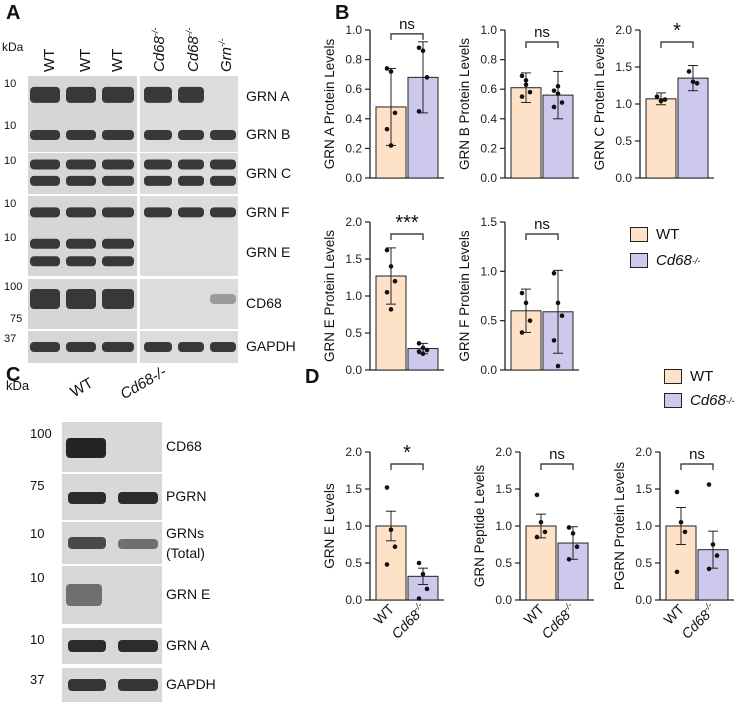  What do you see at coordinates (37, 533) in the screenshot?
I see `kda-marker-c-2: 10` at bounding box center [37, 533].